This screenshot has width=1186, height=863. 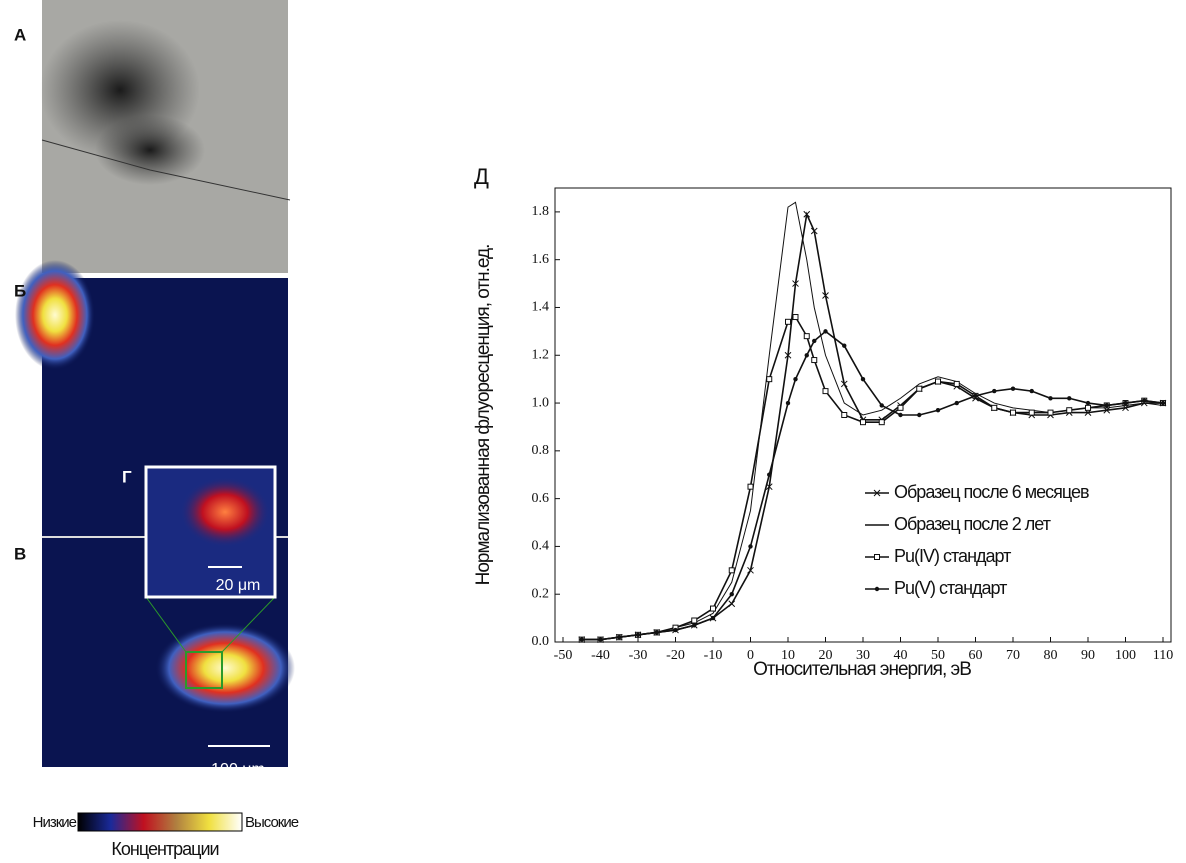 I want to click on x-tick-label: 0, so click(x=750, y=655).